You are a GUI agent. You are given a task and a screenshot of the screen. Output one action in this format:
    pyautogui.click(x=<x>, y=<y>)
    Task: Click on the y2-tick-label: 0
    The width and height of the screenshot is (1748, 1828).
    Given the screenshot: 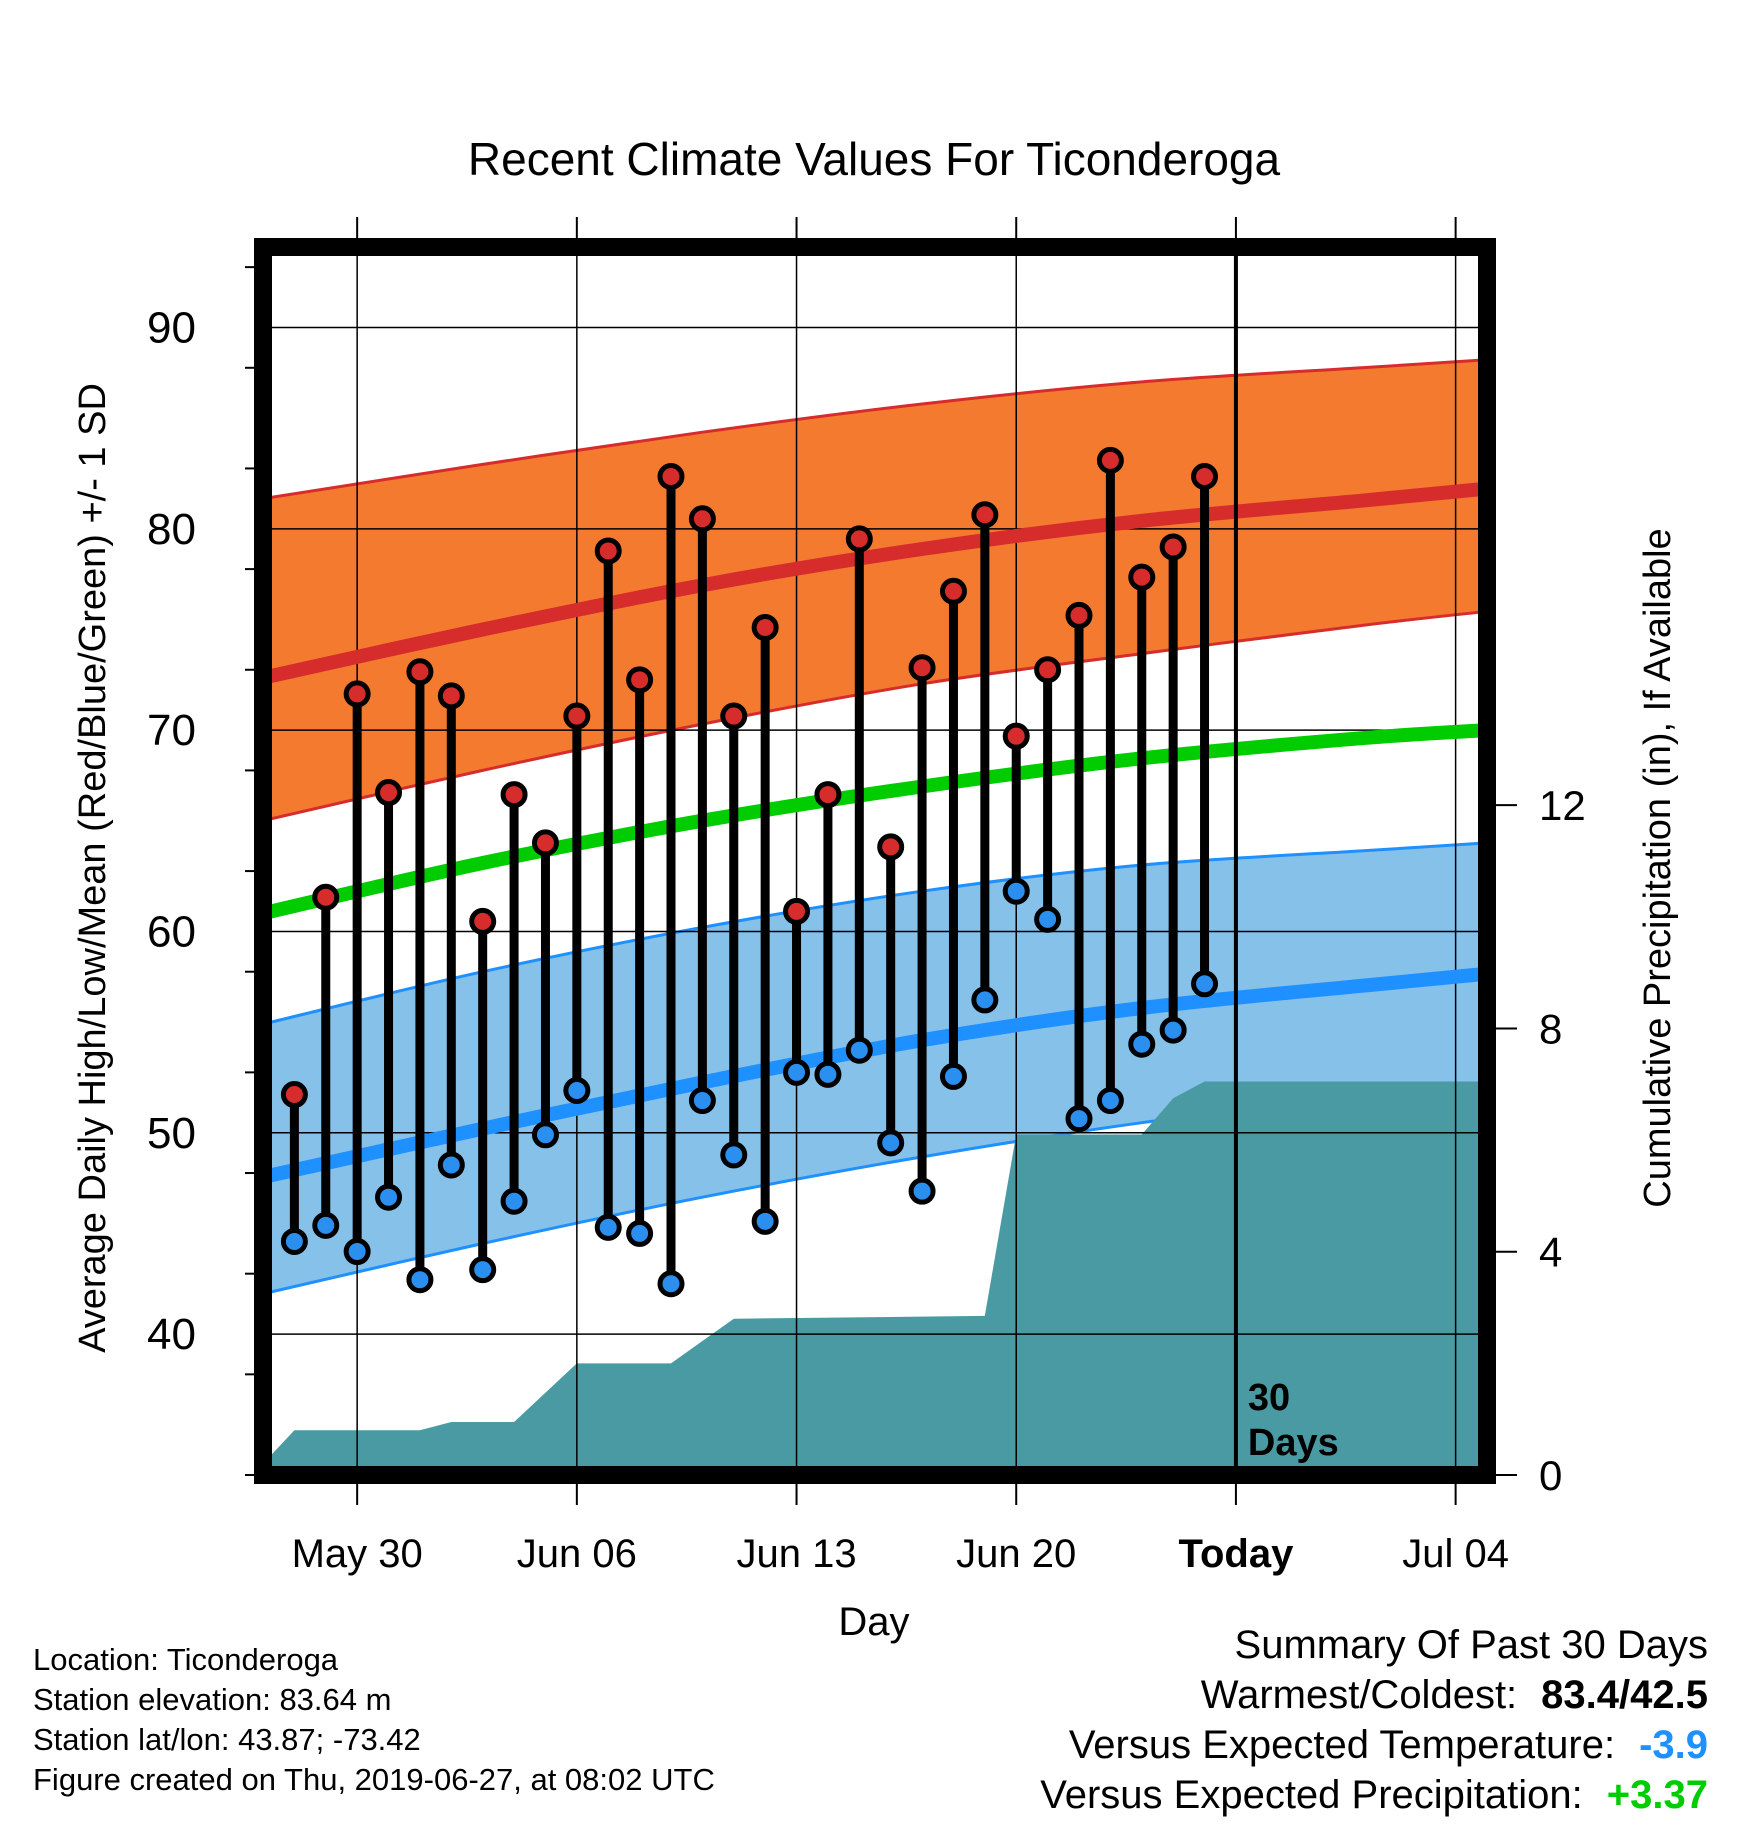 What is the action you would take?
    pyautogui.click(x=1550, y=1475)
    